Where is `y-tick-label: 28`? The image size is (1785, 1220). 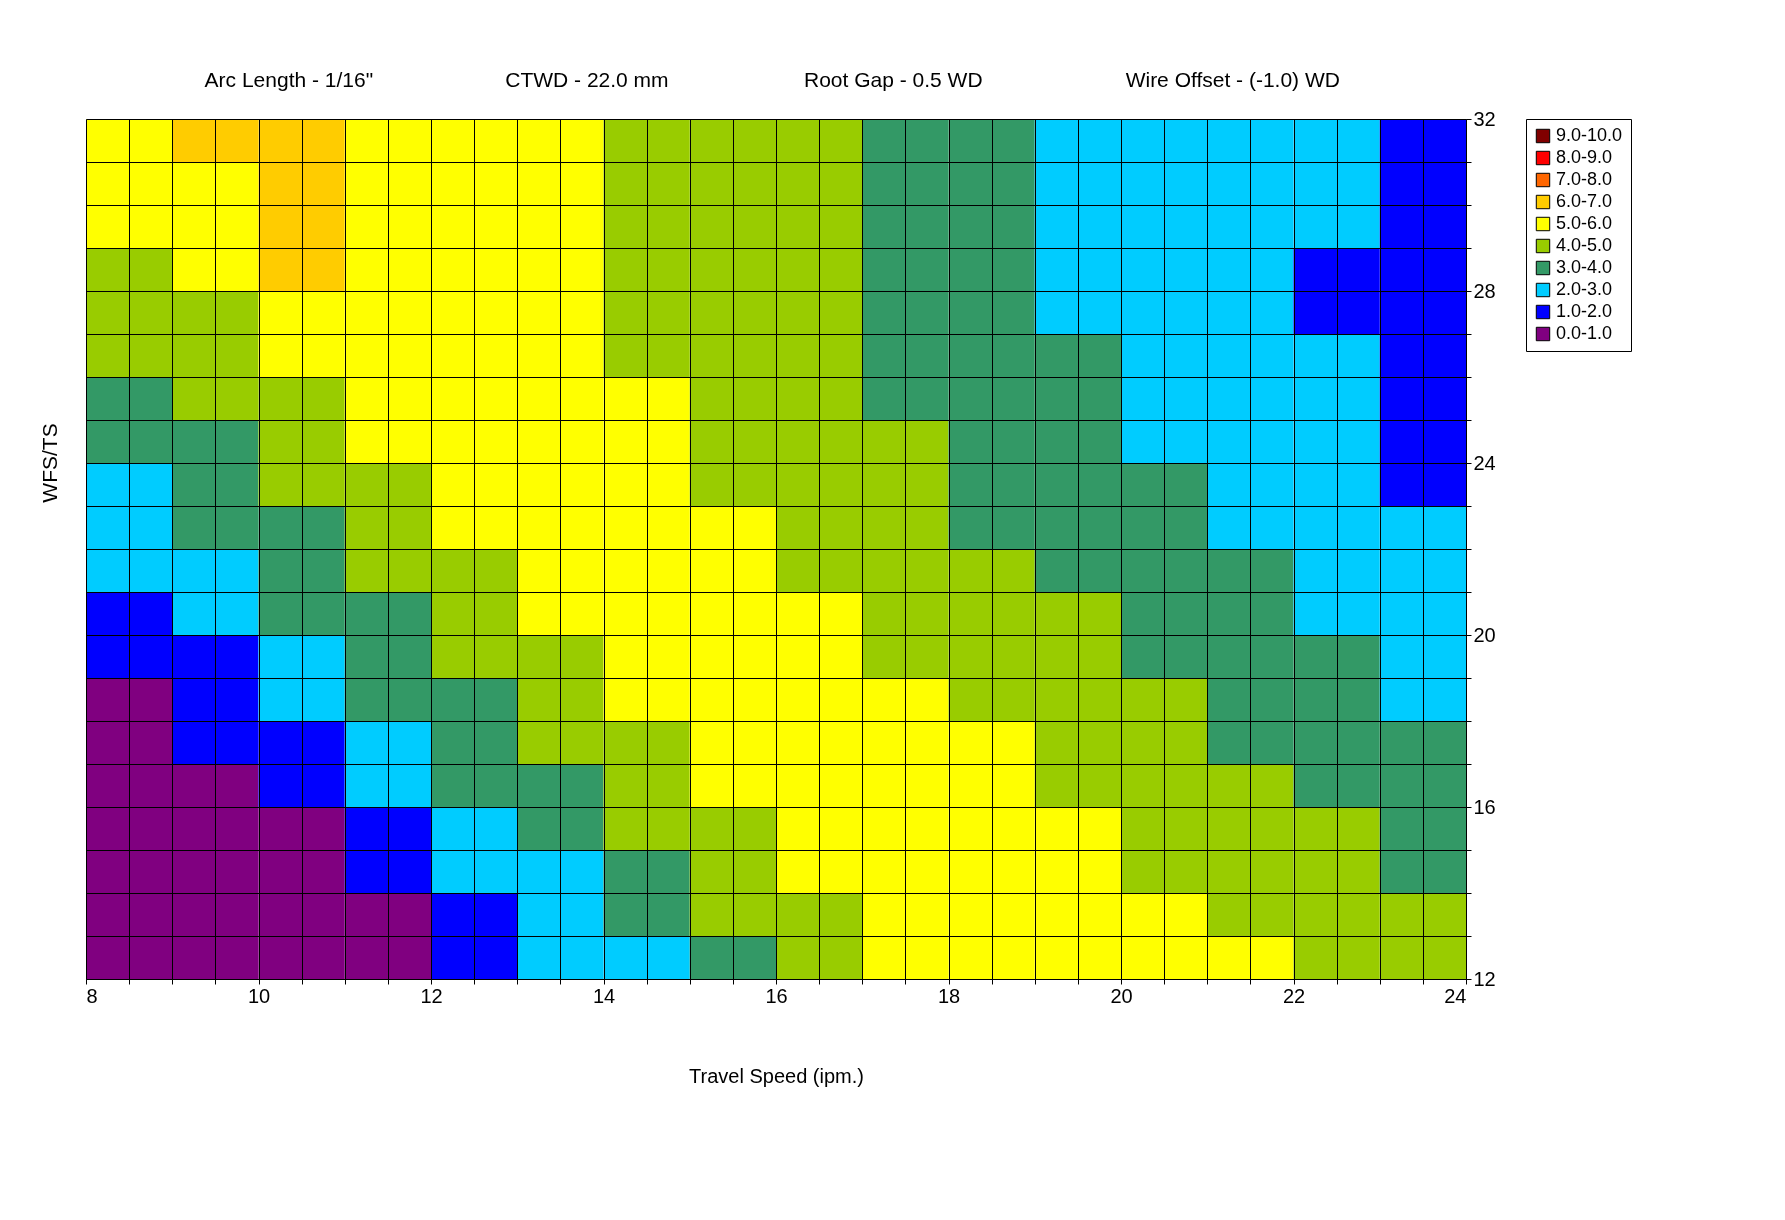 y-tick-label: 28 is located at coordinates (1484, 290).